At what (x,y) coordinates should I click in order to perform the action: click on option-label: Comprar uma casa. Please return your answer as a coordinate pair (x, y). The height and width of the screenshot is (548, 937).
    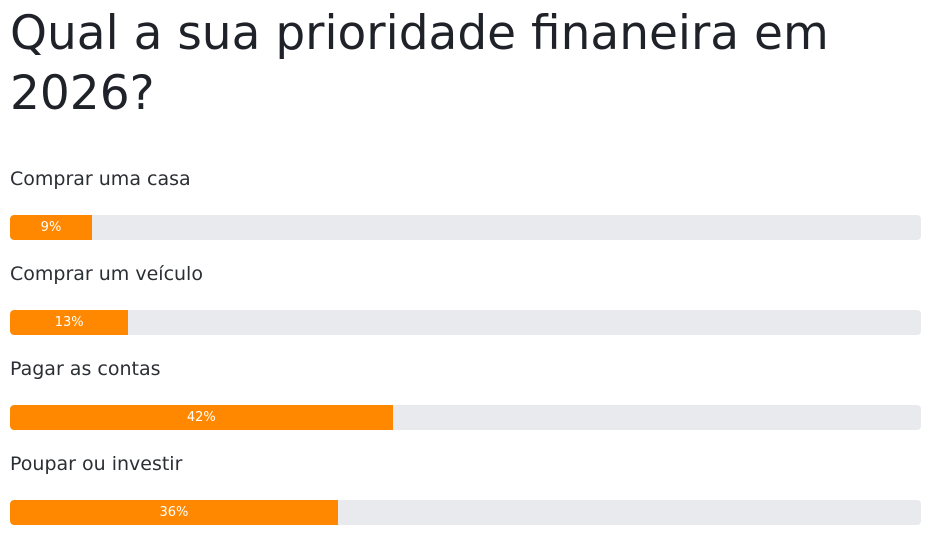
    Looking at the image, I should click on (100, 179).